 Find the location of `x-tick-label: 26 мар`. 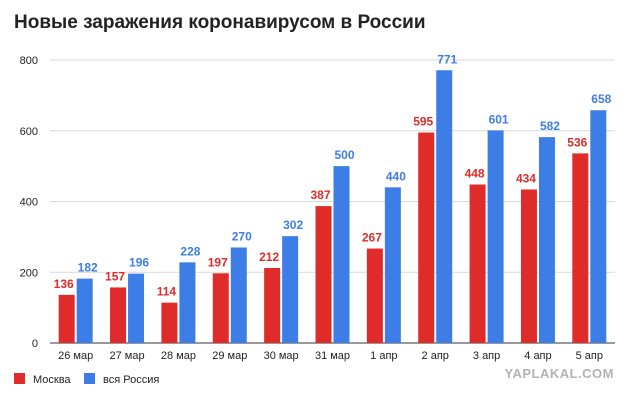

x-tick-label: 26 мар is located at coordinates (75, 356).